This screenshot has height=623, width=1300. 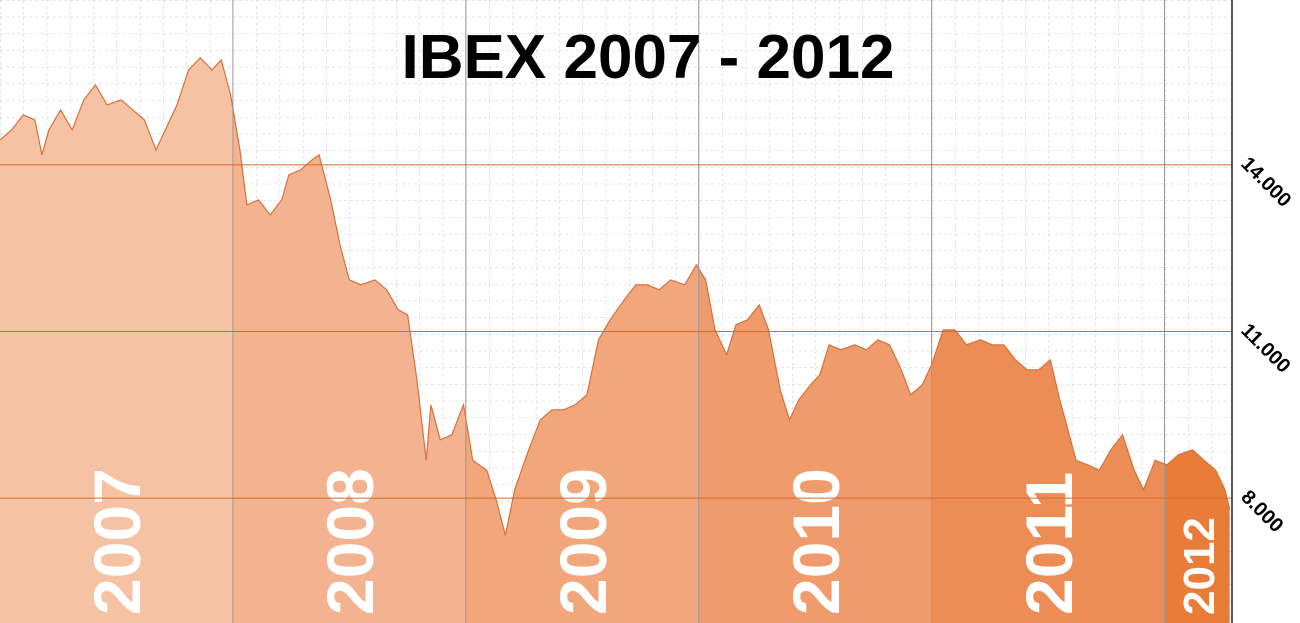 What do you see at coordinates (1265, 182) in the screenshot?
I see `y-tick-label: 14.000` at bounding box center [1265, 182].